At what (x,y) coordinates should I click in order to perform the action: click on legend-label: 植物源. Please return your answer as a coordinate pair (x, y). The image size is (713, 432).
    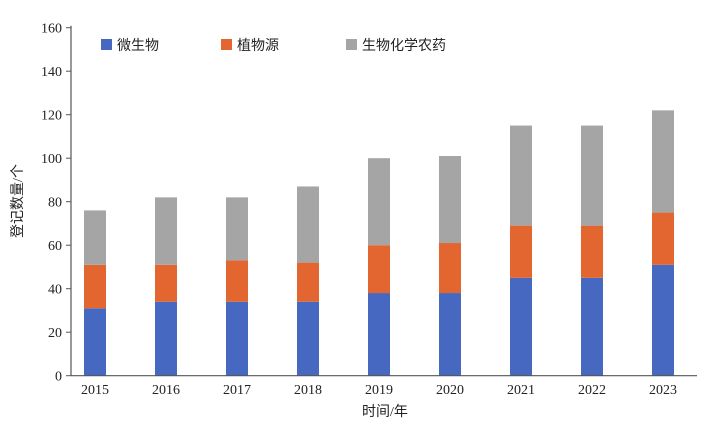
    Looking at the image, I should click on (258, 46).